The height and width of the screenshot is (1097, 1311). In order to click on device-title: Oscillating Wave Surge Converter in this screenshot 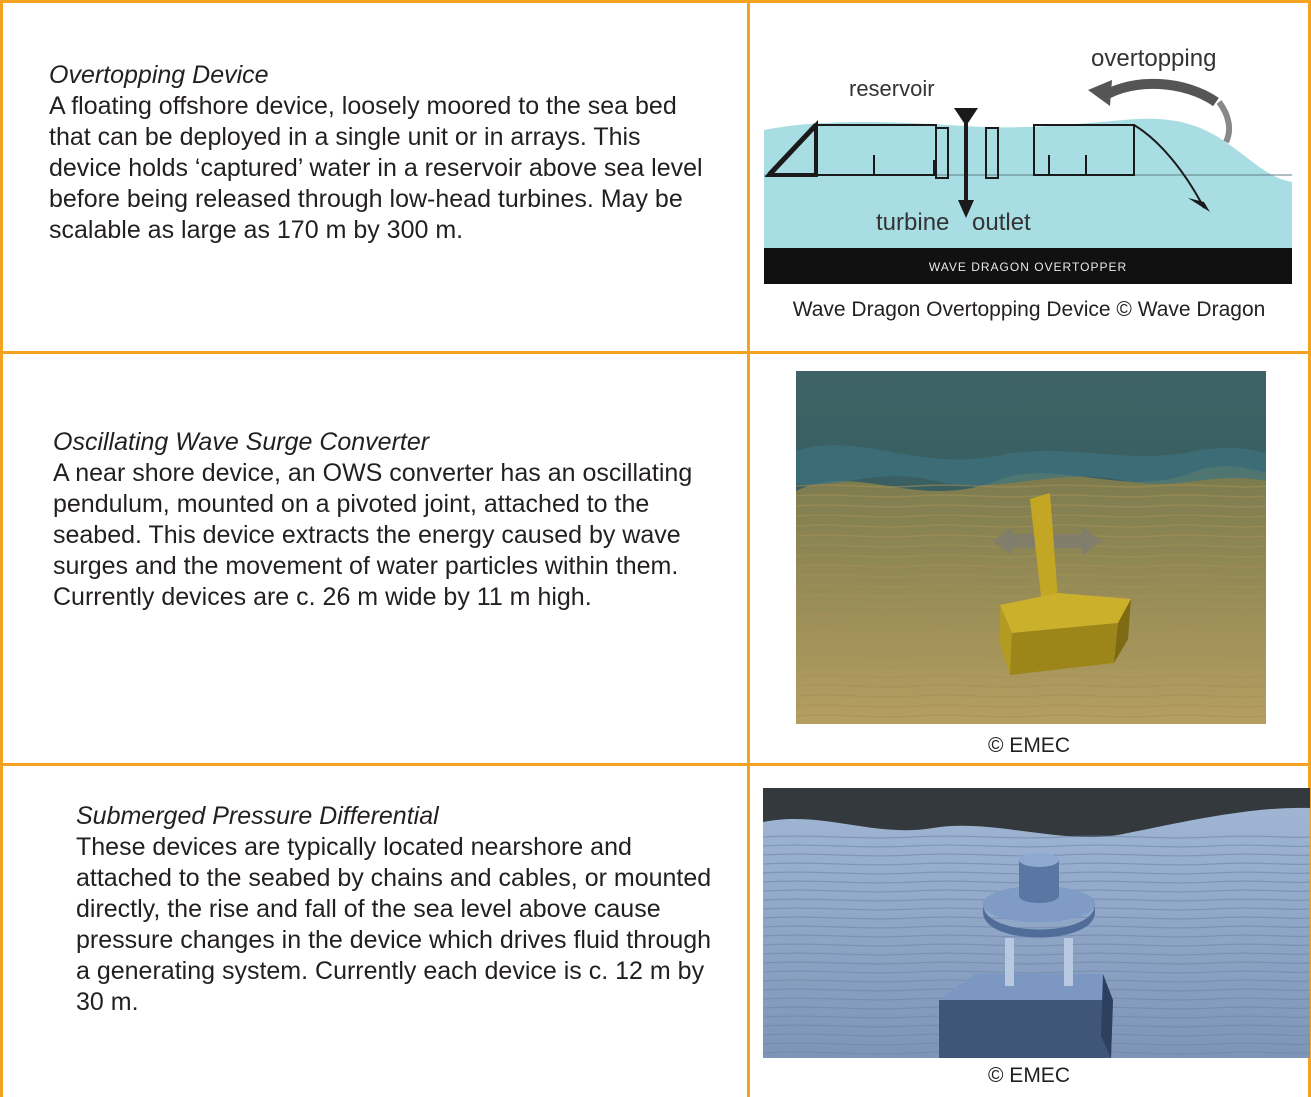, I will do `click(241, 442)`.